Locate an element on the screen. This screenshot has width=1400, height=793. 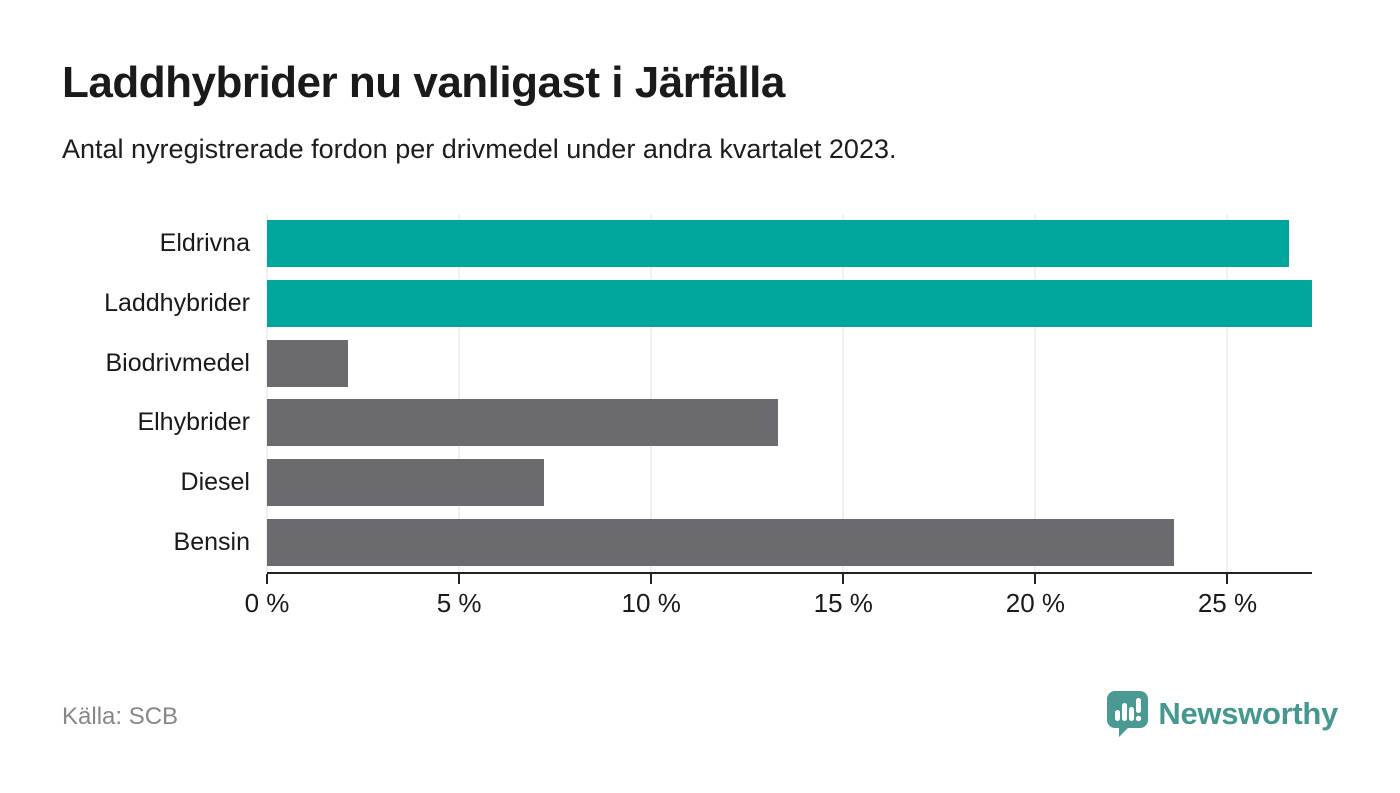
newsworthy-wordmark: Newsworthy is located at coordinates (1248, 713).